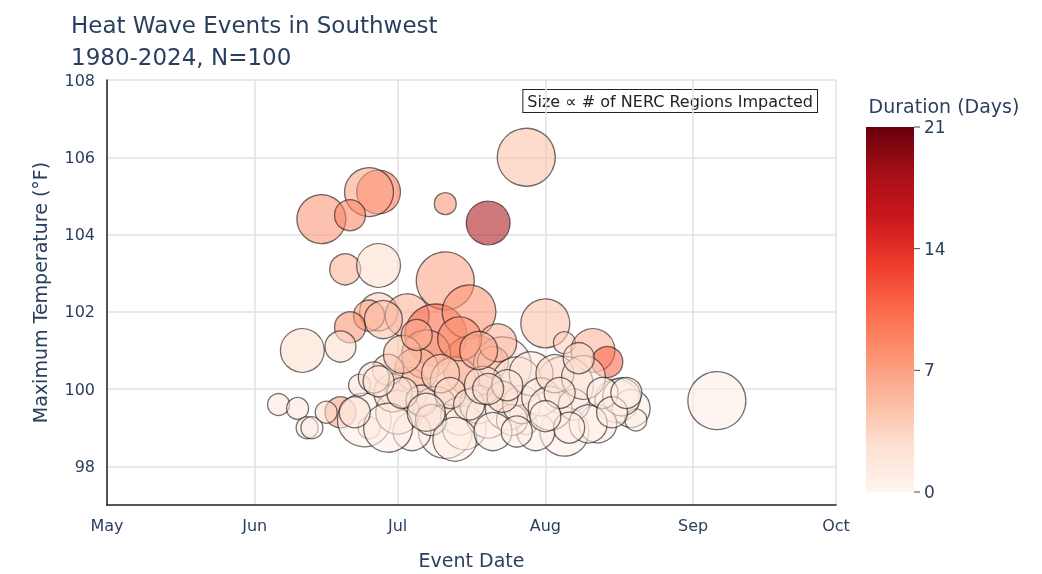 This screenshot has height=574, width=1042. Describe the element at coordinates (471, 559) in the screenshot. I see `x-axis-title: Event Date` at that location.